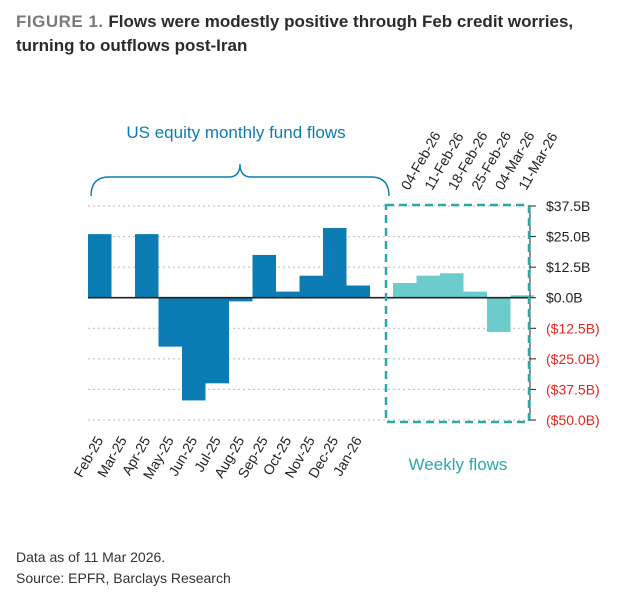 The height and width of the screenshot is (594, 634). What do you see at coordinates (240, 180) in the screenshot?
I see `monthly-brace` at bounding box center [240, 180].